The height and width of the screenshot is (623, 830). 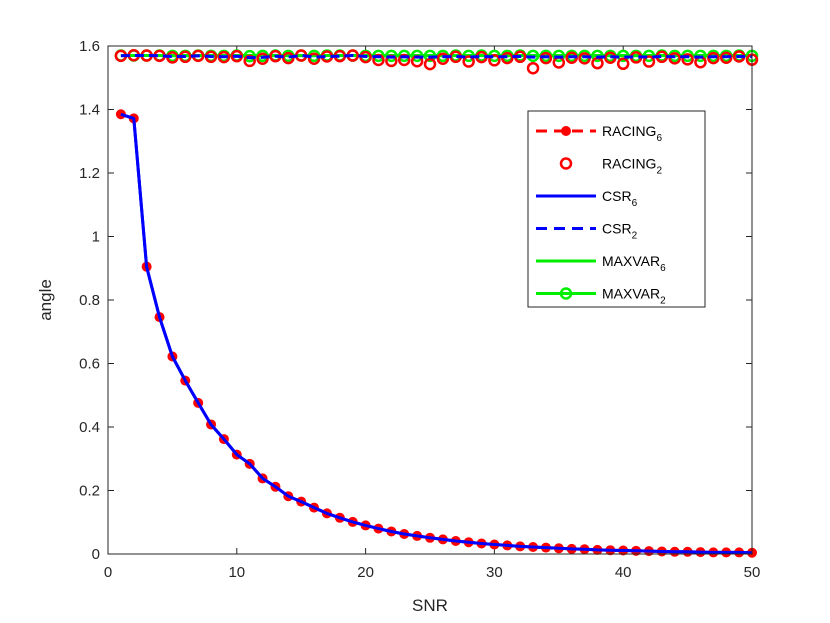 What do you see at coordinates (89, 110) in the screenshot?
I see `y-tick-label: 1.4` at bounding box center [89, 110].